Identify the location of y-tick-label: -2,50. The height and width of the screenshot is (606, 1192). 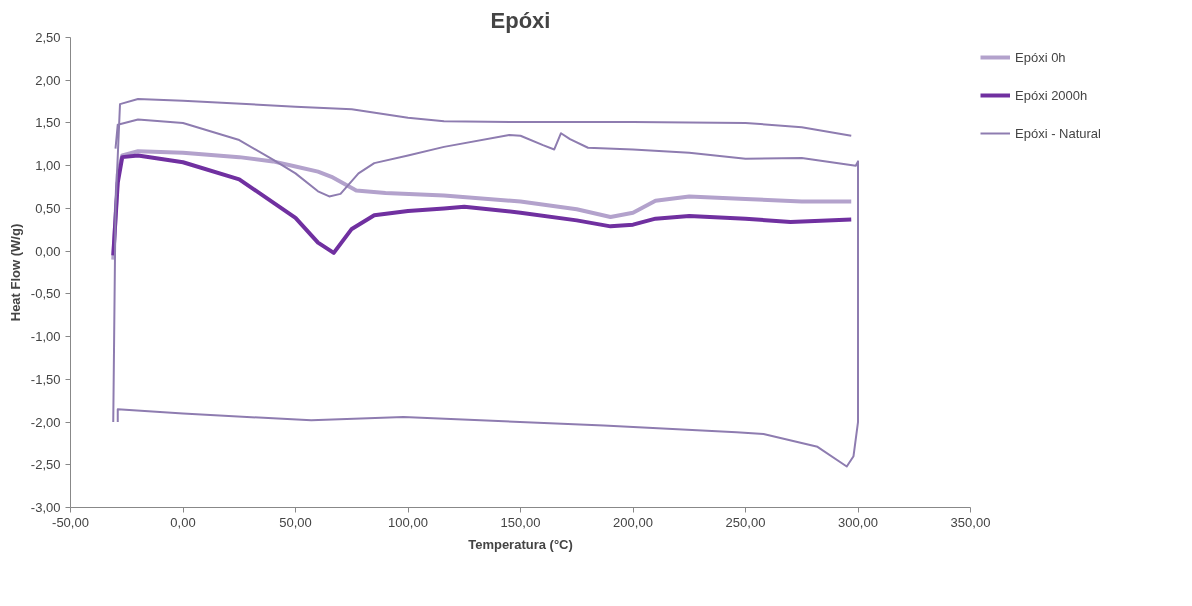
(45, 465).